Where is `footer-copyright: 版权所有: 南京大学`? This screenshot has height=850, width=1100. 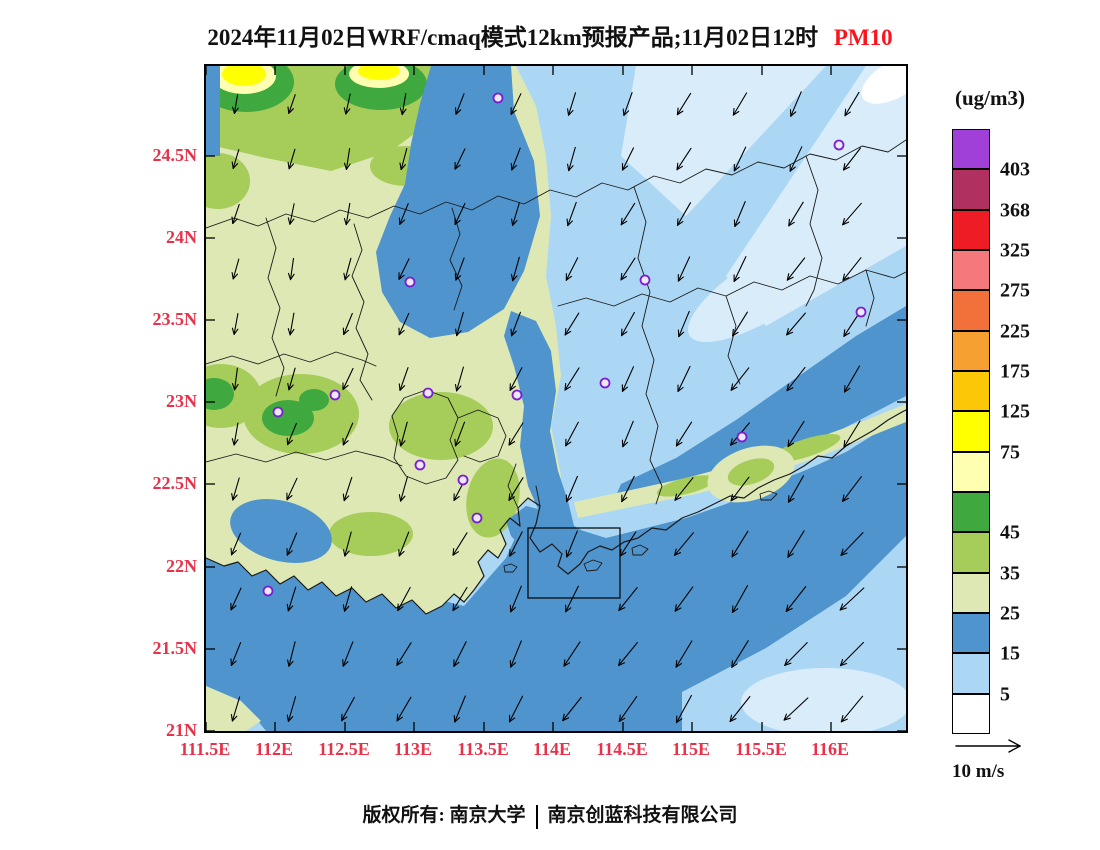 footer-copyright: 版权所有: 南京大学 is located at coordinates (444, 815).